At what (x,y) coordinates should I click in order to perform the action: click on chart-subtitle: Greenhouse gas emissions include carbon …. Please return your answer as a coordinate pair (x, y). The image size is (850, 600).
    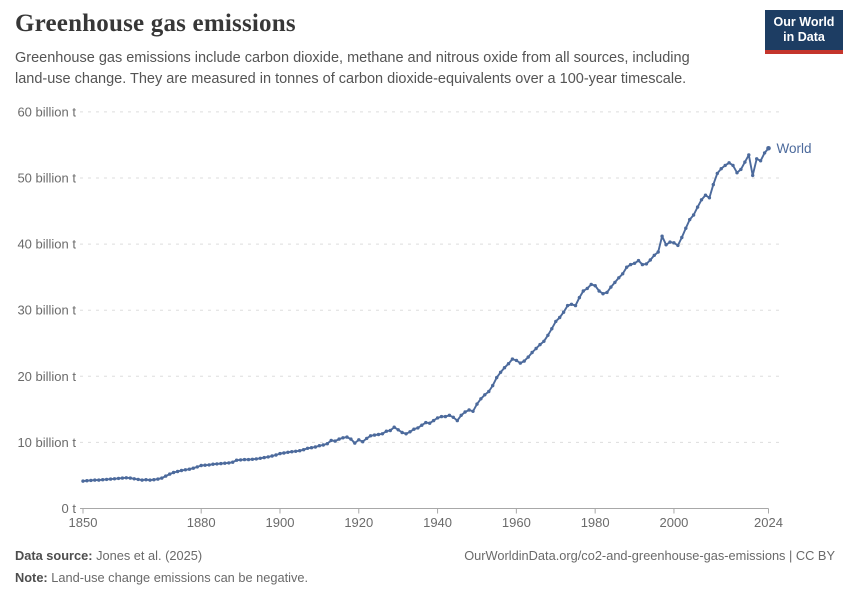
    Looking at the image, I should click on (352, 68).